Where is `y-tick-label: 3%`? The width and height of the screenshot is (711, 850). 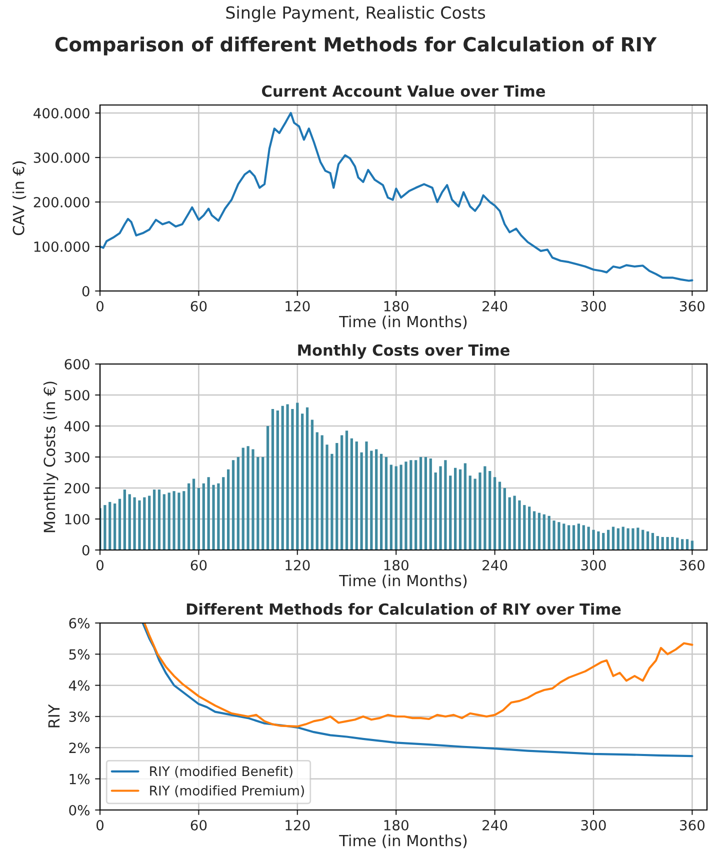 y-tick-label: 3% is located at coordinates (79, 716).